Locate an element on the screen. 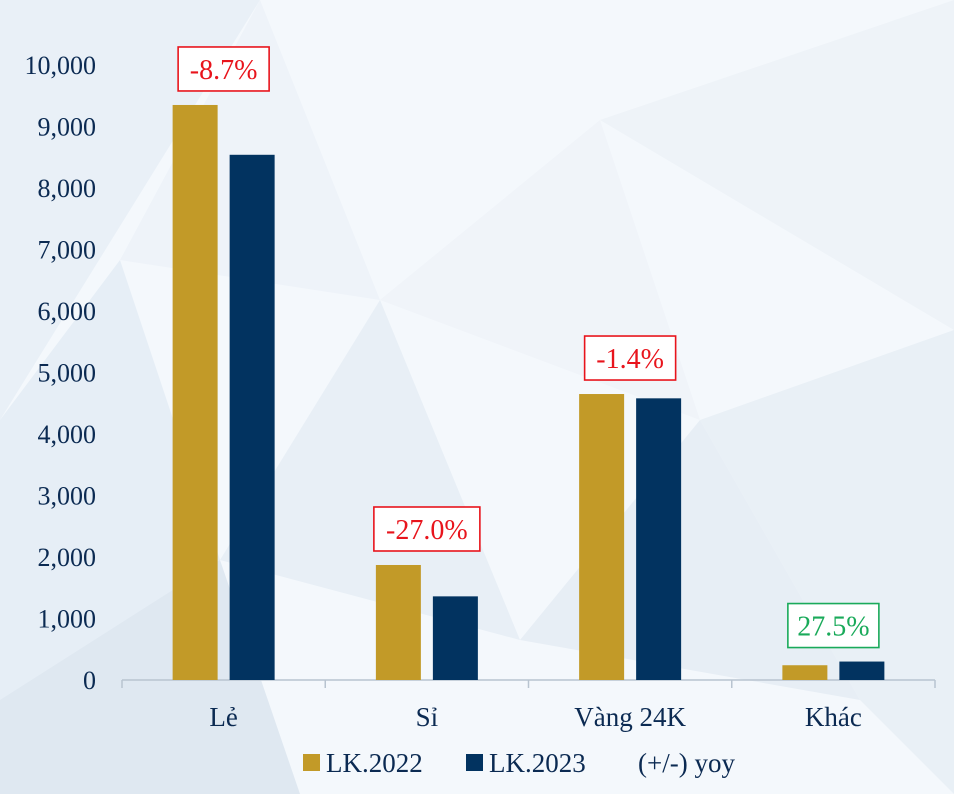 The height and width of the screenshot is (794, 954). y-tick-label: 0 is located at coordinates (89, 680).